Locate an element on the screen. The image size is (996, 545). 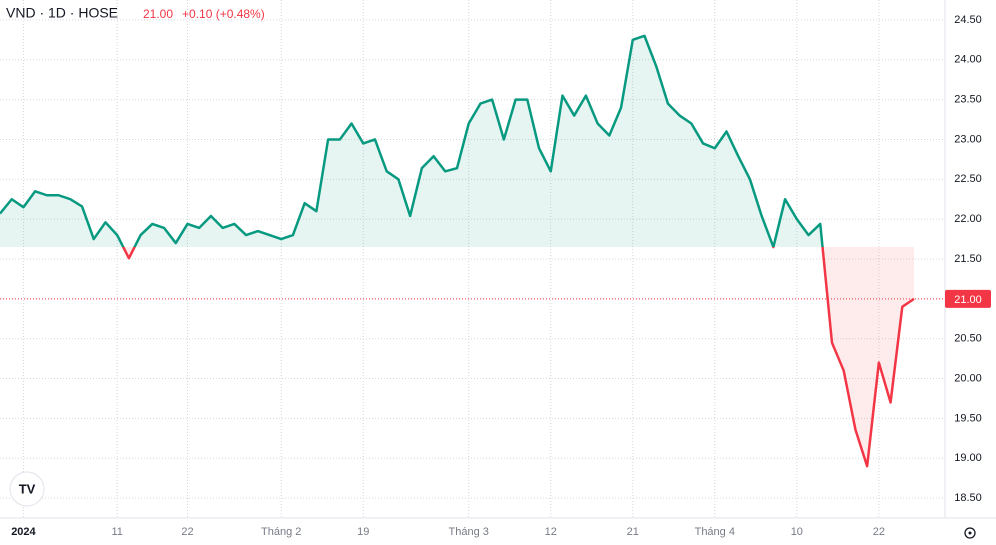
x-tick-label: Tháng 3 is located at coordinates (469, 532).